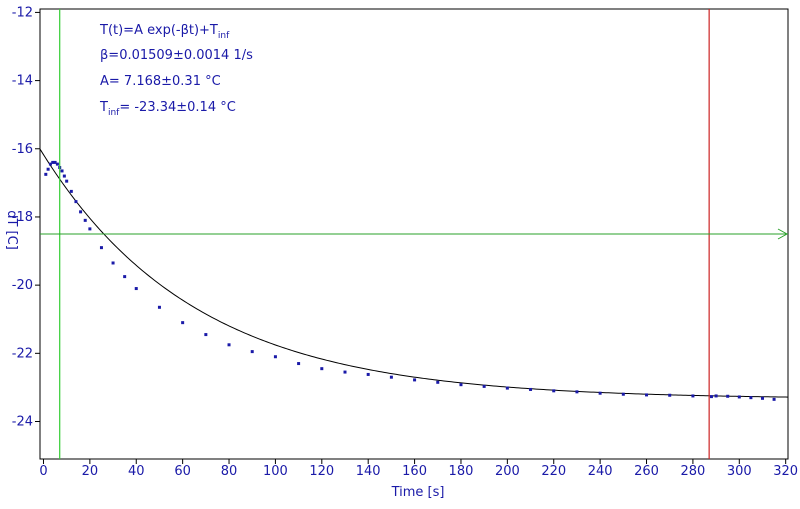 This screenshot has width=800, height=509. I want to click on y-tick-label: -18, so click(22, 217).